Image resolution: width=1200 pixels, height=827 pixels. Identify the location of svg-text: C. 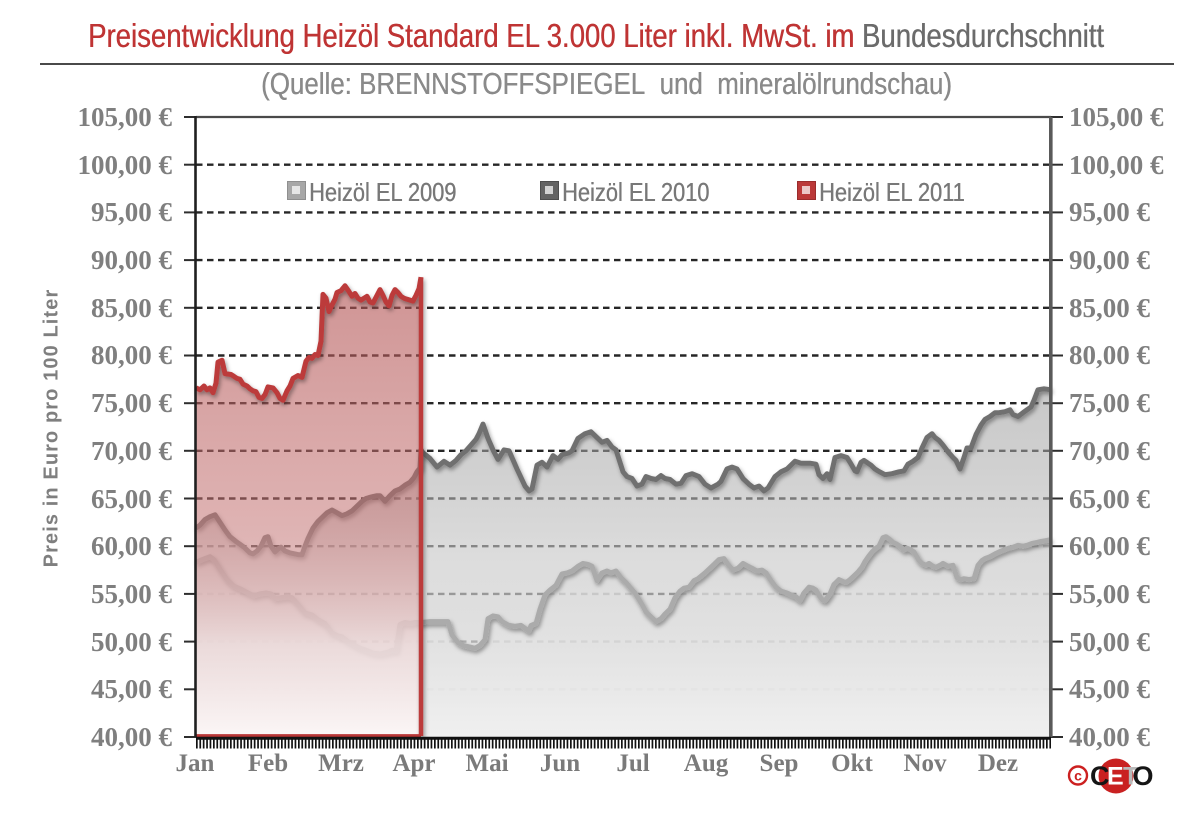
(1100, 776).